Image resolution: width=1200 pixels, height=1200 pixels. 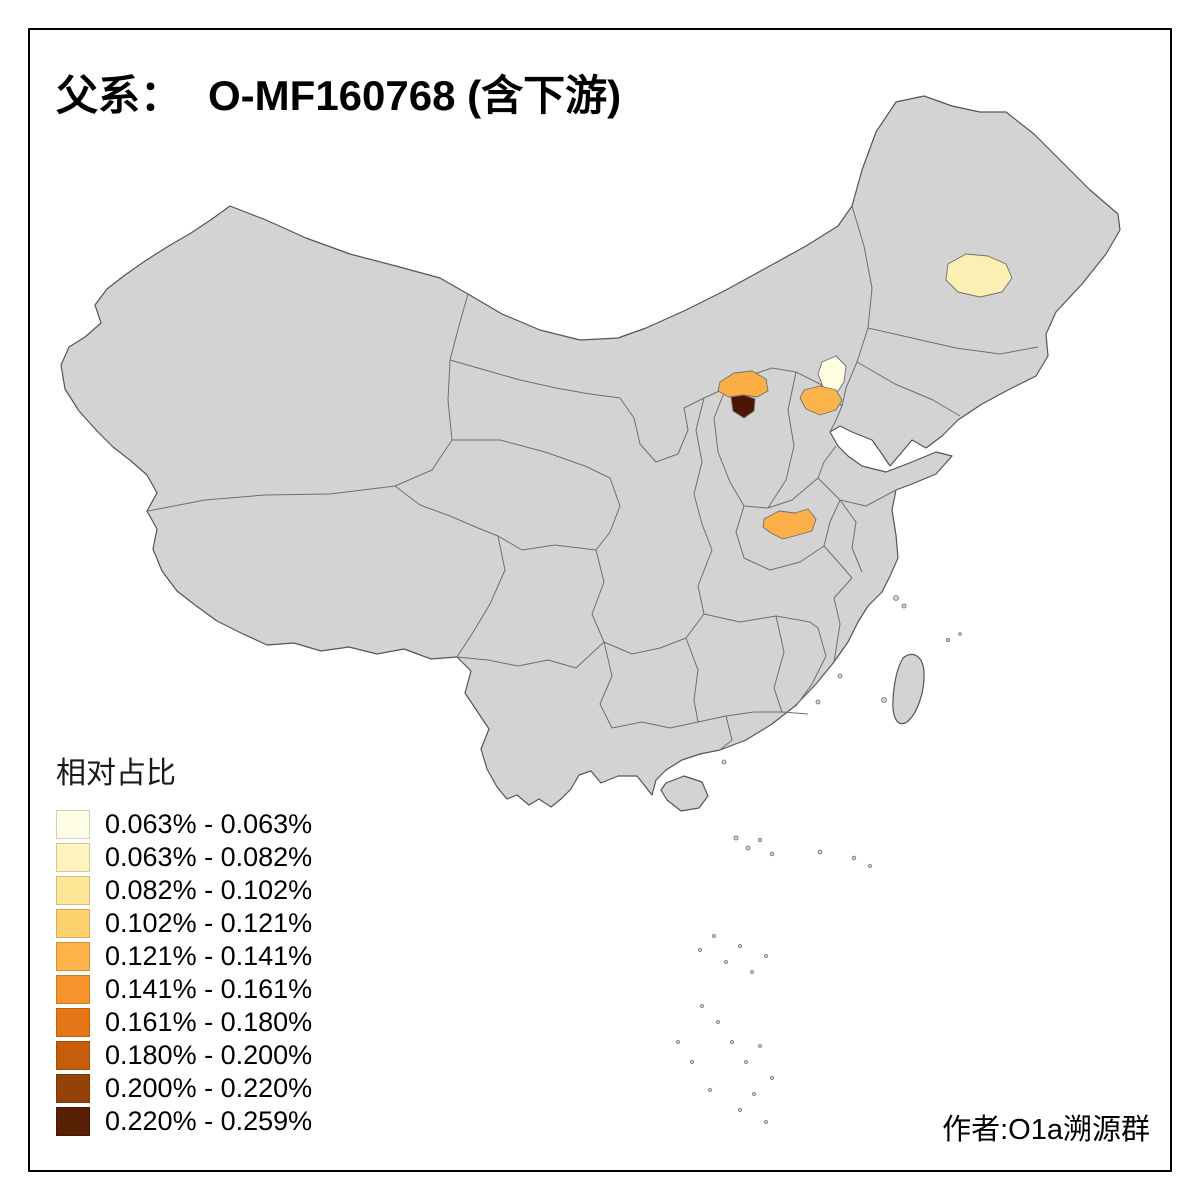 What do you see at coordinates (209, 1121) in the screenshot?
I see `legend-label: 0.220% - 0.259%` at bounding box center [209, 1121].